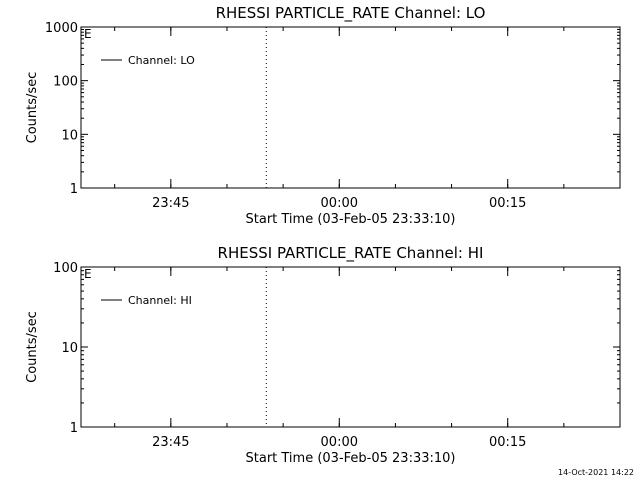  What do you see at coordinates (170, 203) in the screenshot?
I see `chart1-x-tick-label: 23:45` at bounding box center [170, 203].